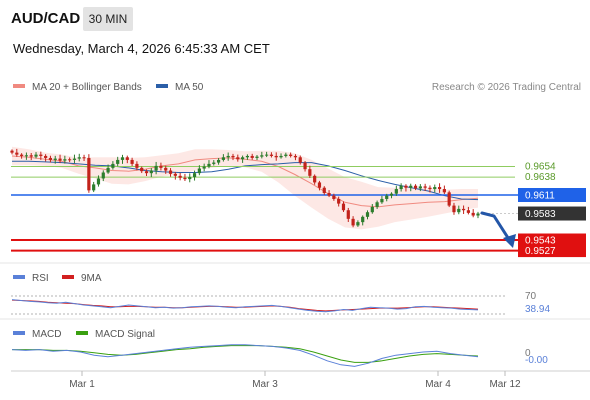 This screenshot has width=590, height=400. What do you see at coordinates (40, 278) in the screenshot?
I see `rsi-legend-label: RSI` at bounding box center [40, 278].